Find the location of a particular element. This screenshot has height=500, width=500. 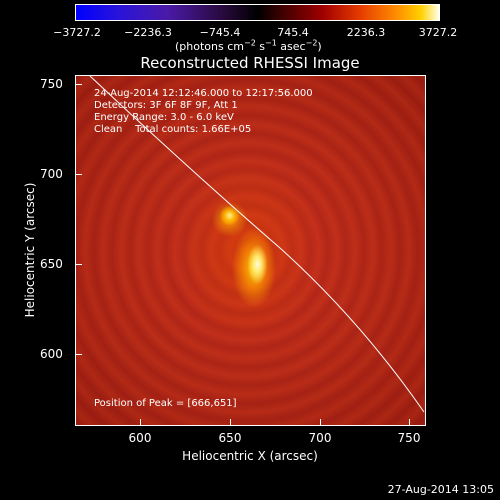

plot-timestamp: 27-Aug-2014 13:05 is located at coordinates (440, 489).